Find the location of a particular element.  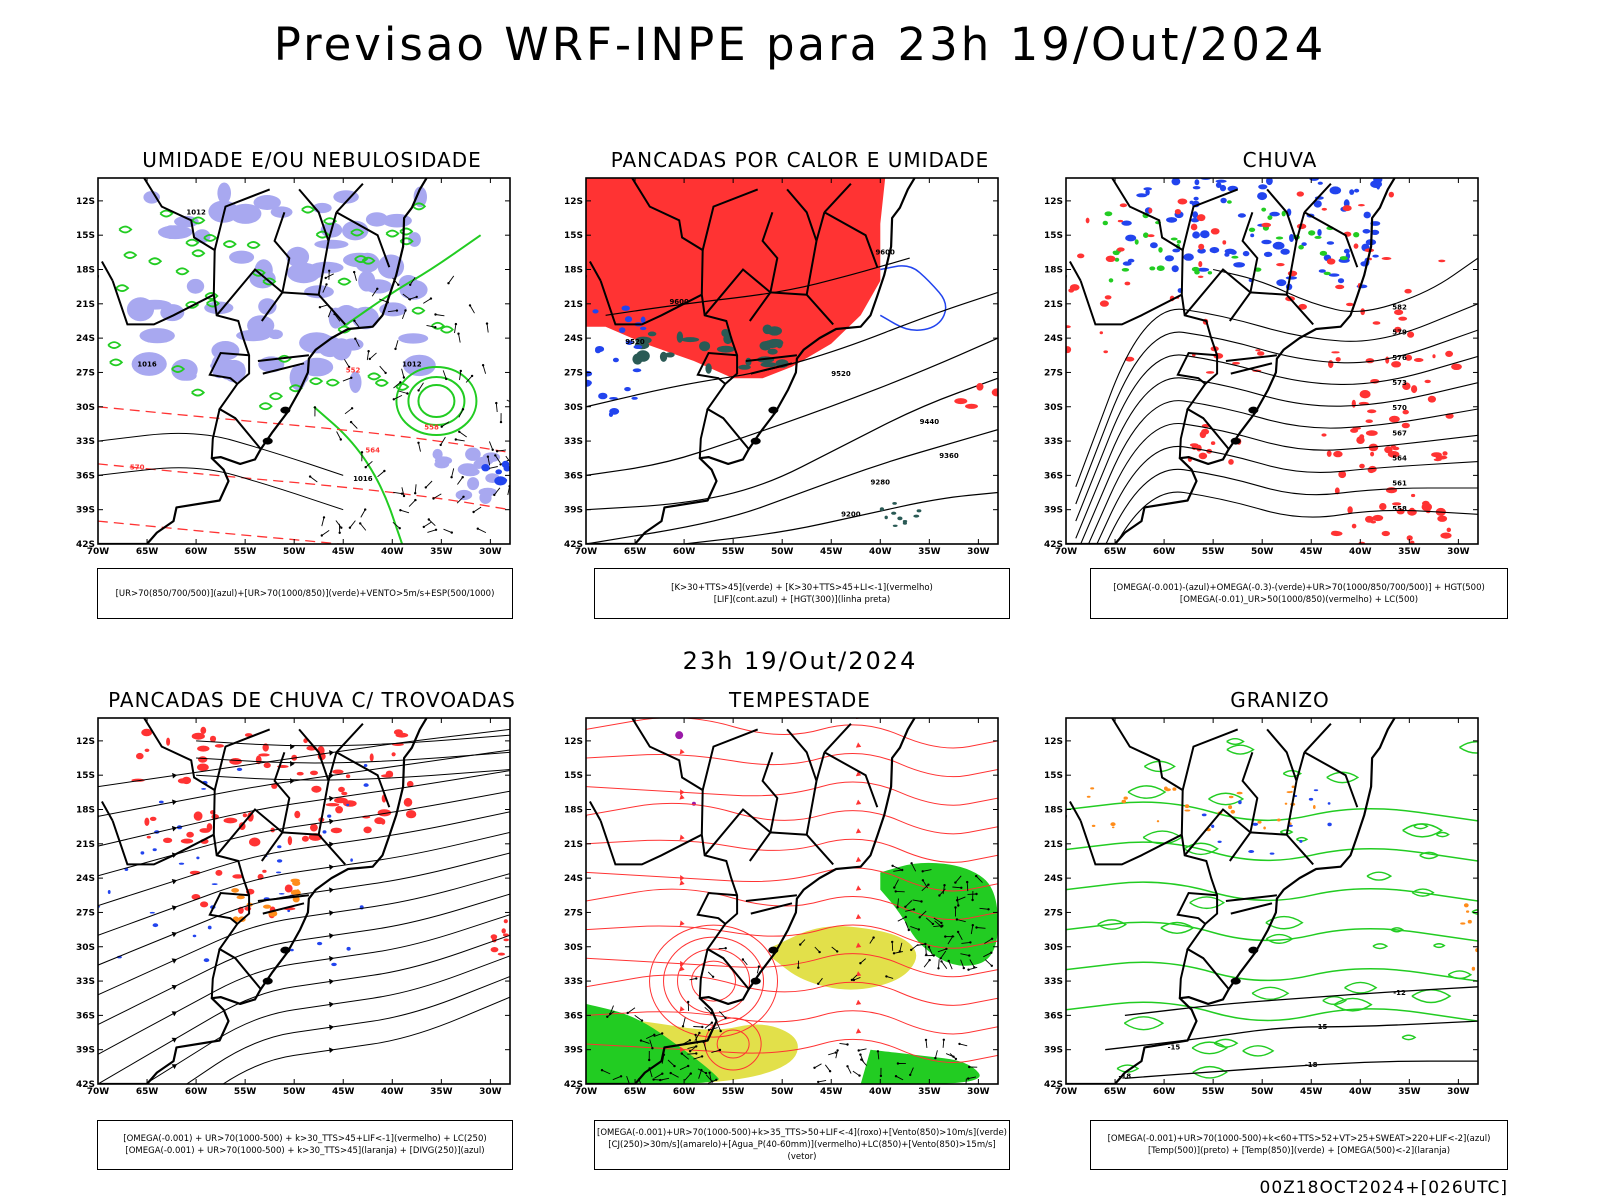

contour-label: 9600 is located at coordinates (679, 302).